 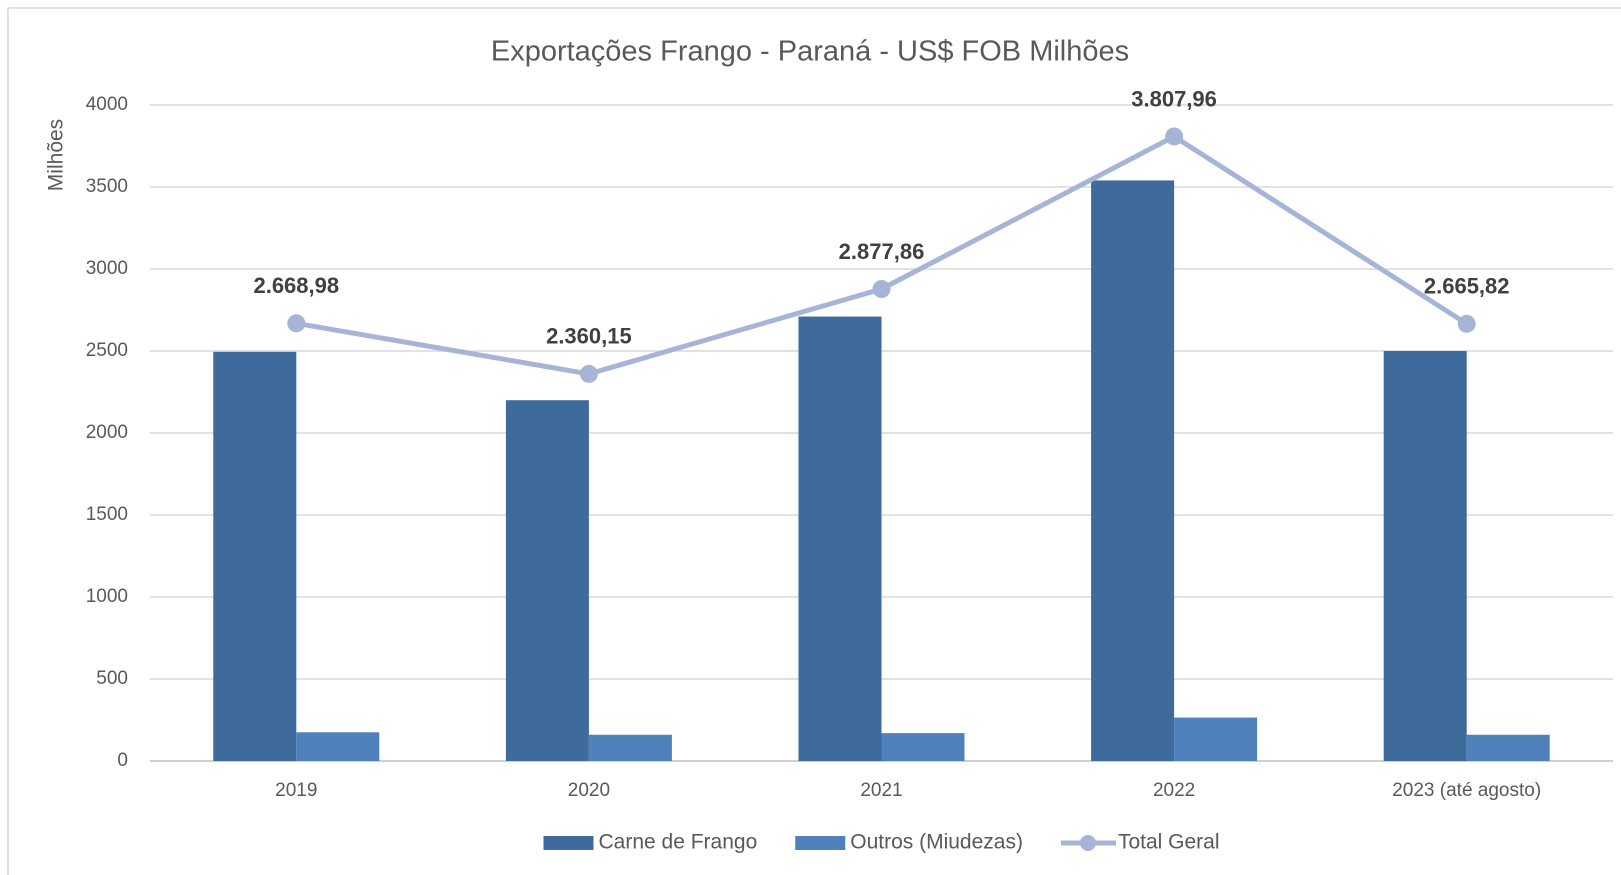 What do you see at coordinates (107, 268) in the screenshot?
I see `y-tick-label: 3000` at bounding box center [107, 268].